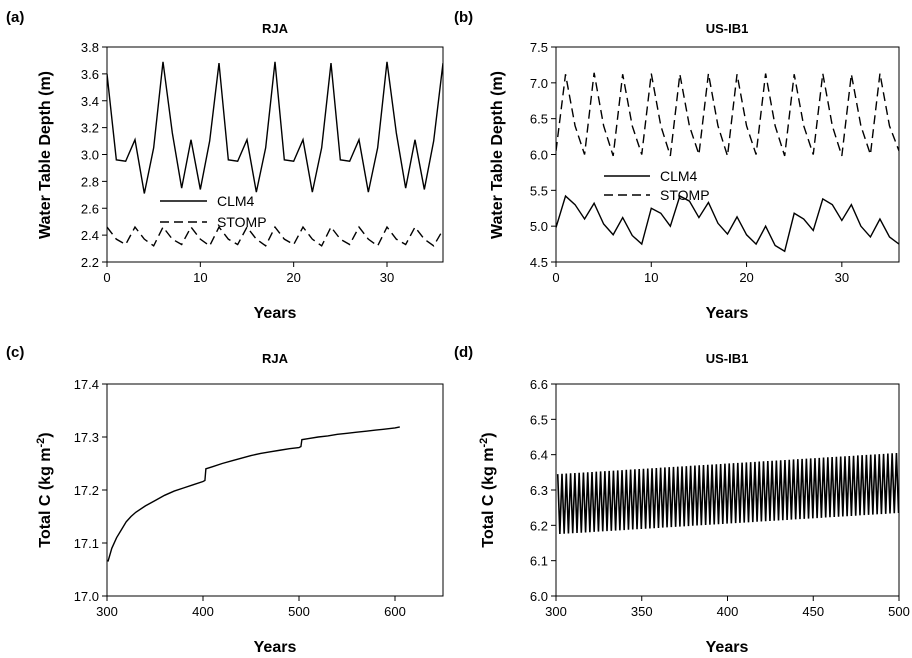  Describe the element at coordinates (86, 384) in the screenshot. I see `y-tick-label: 17.4` at that location.